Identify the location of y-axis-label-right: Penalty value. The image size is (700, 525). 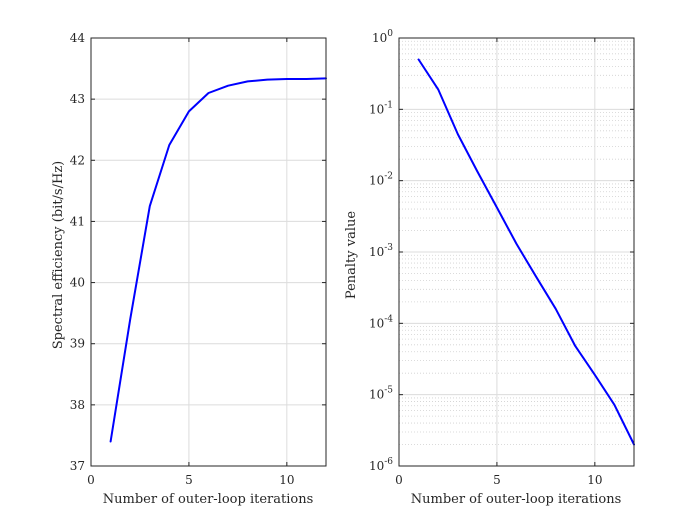
(351, 255).